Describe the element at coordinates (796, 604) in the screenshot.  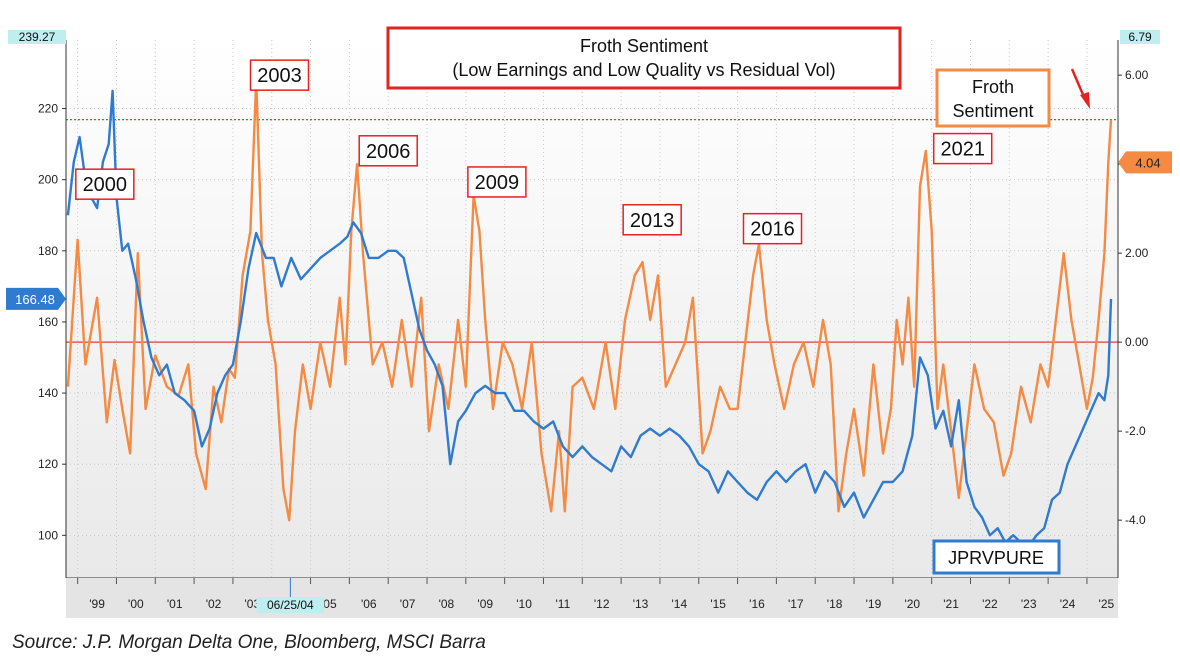
I see `x-tick-label: '17` at that location.